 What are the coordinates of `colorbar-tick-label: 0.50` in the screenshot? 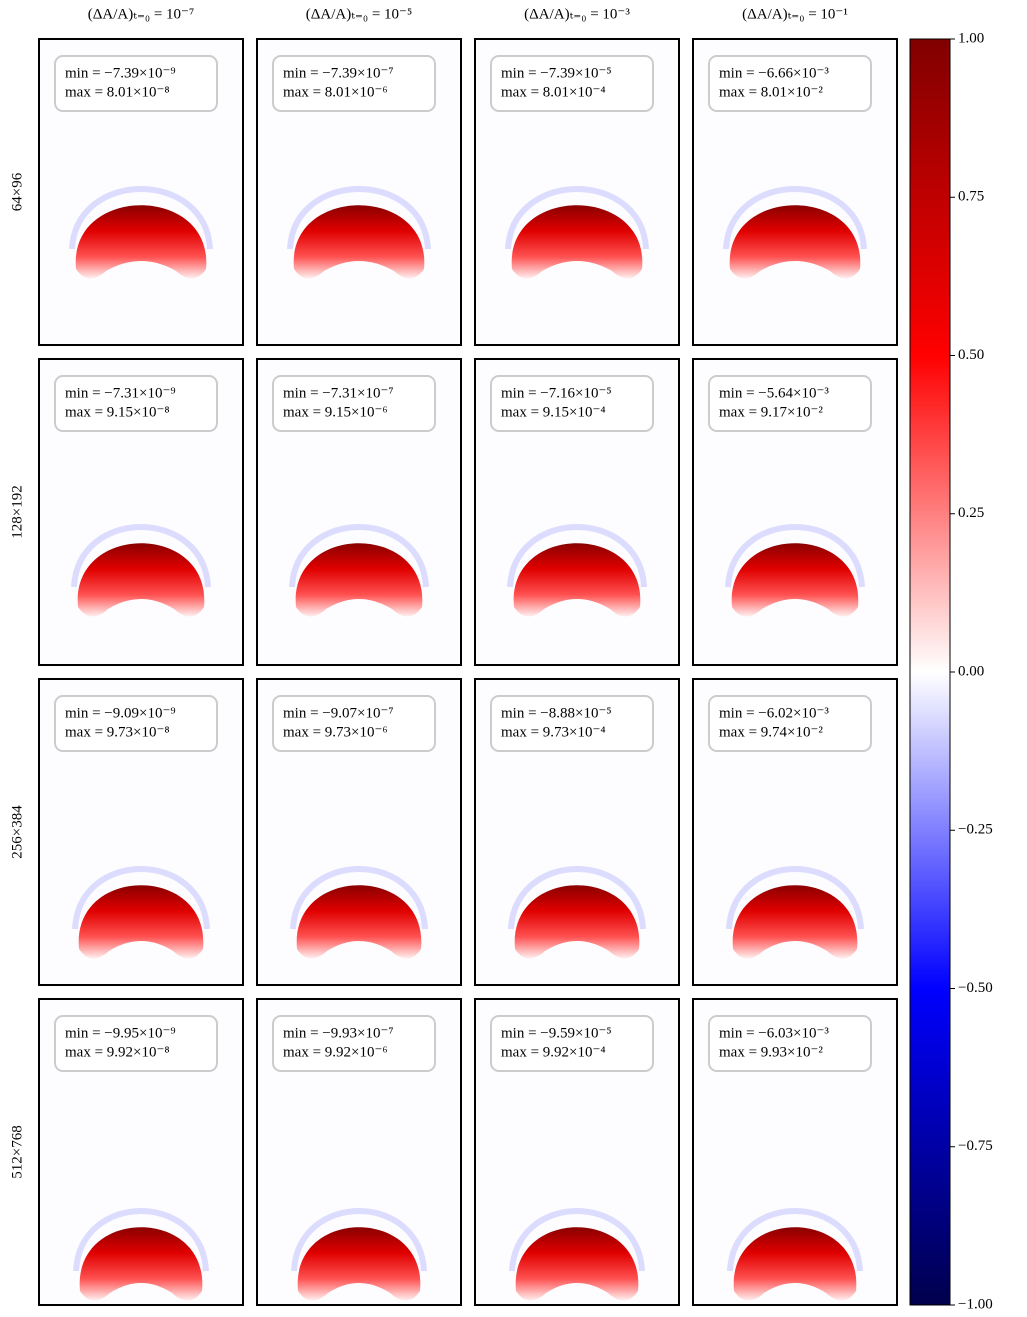 It's located at (971, 355).